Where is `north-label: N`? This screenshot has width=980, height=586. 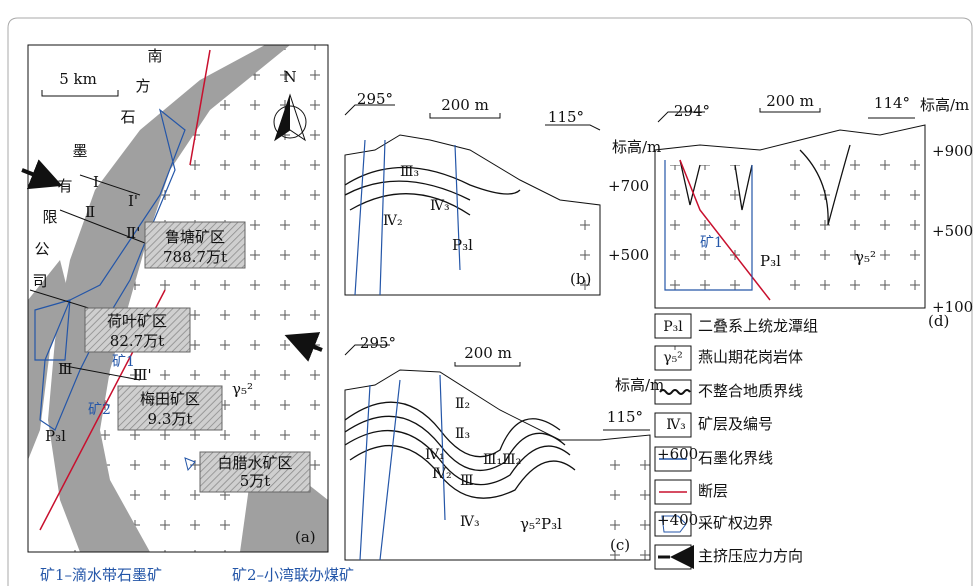 north-label: N is located at coordinates (289, 77).